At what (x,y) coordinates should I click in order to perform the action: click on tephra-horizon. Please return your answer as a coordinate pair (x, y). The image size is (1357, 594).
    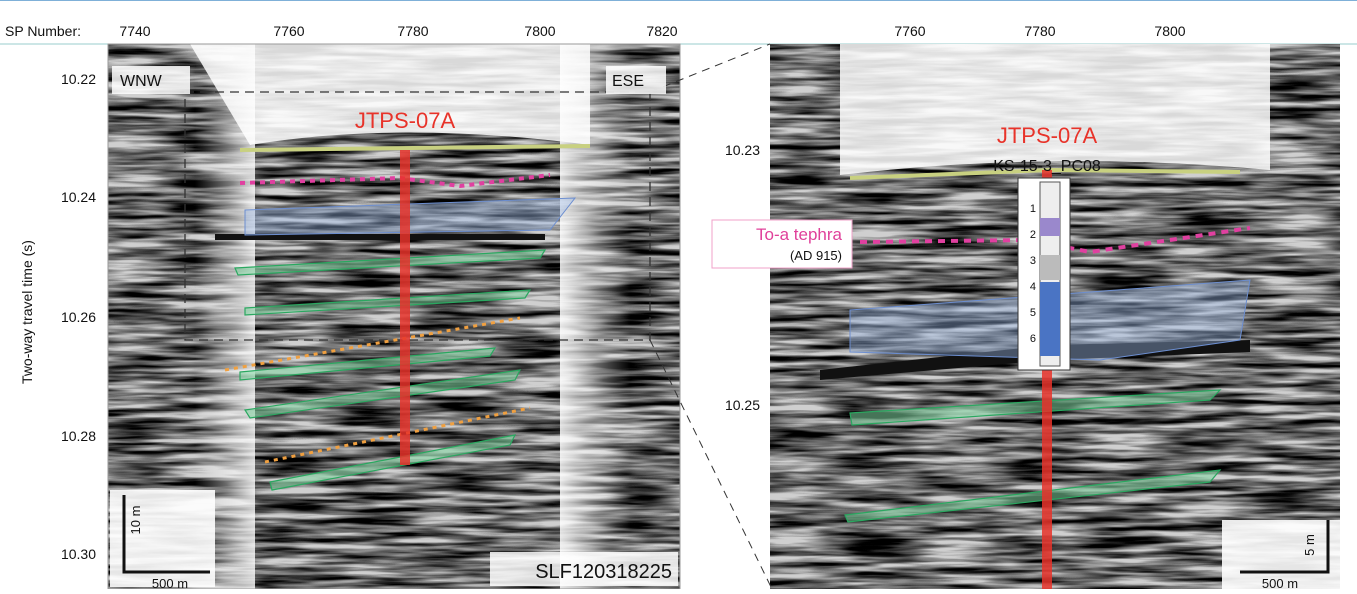
    Looking at the image, I should click on (395, 181).